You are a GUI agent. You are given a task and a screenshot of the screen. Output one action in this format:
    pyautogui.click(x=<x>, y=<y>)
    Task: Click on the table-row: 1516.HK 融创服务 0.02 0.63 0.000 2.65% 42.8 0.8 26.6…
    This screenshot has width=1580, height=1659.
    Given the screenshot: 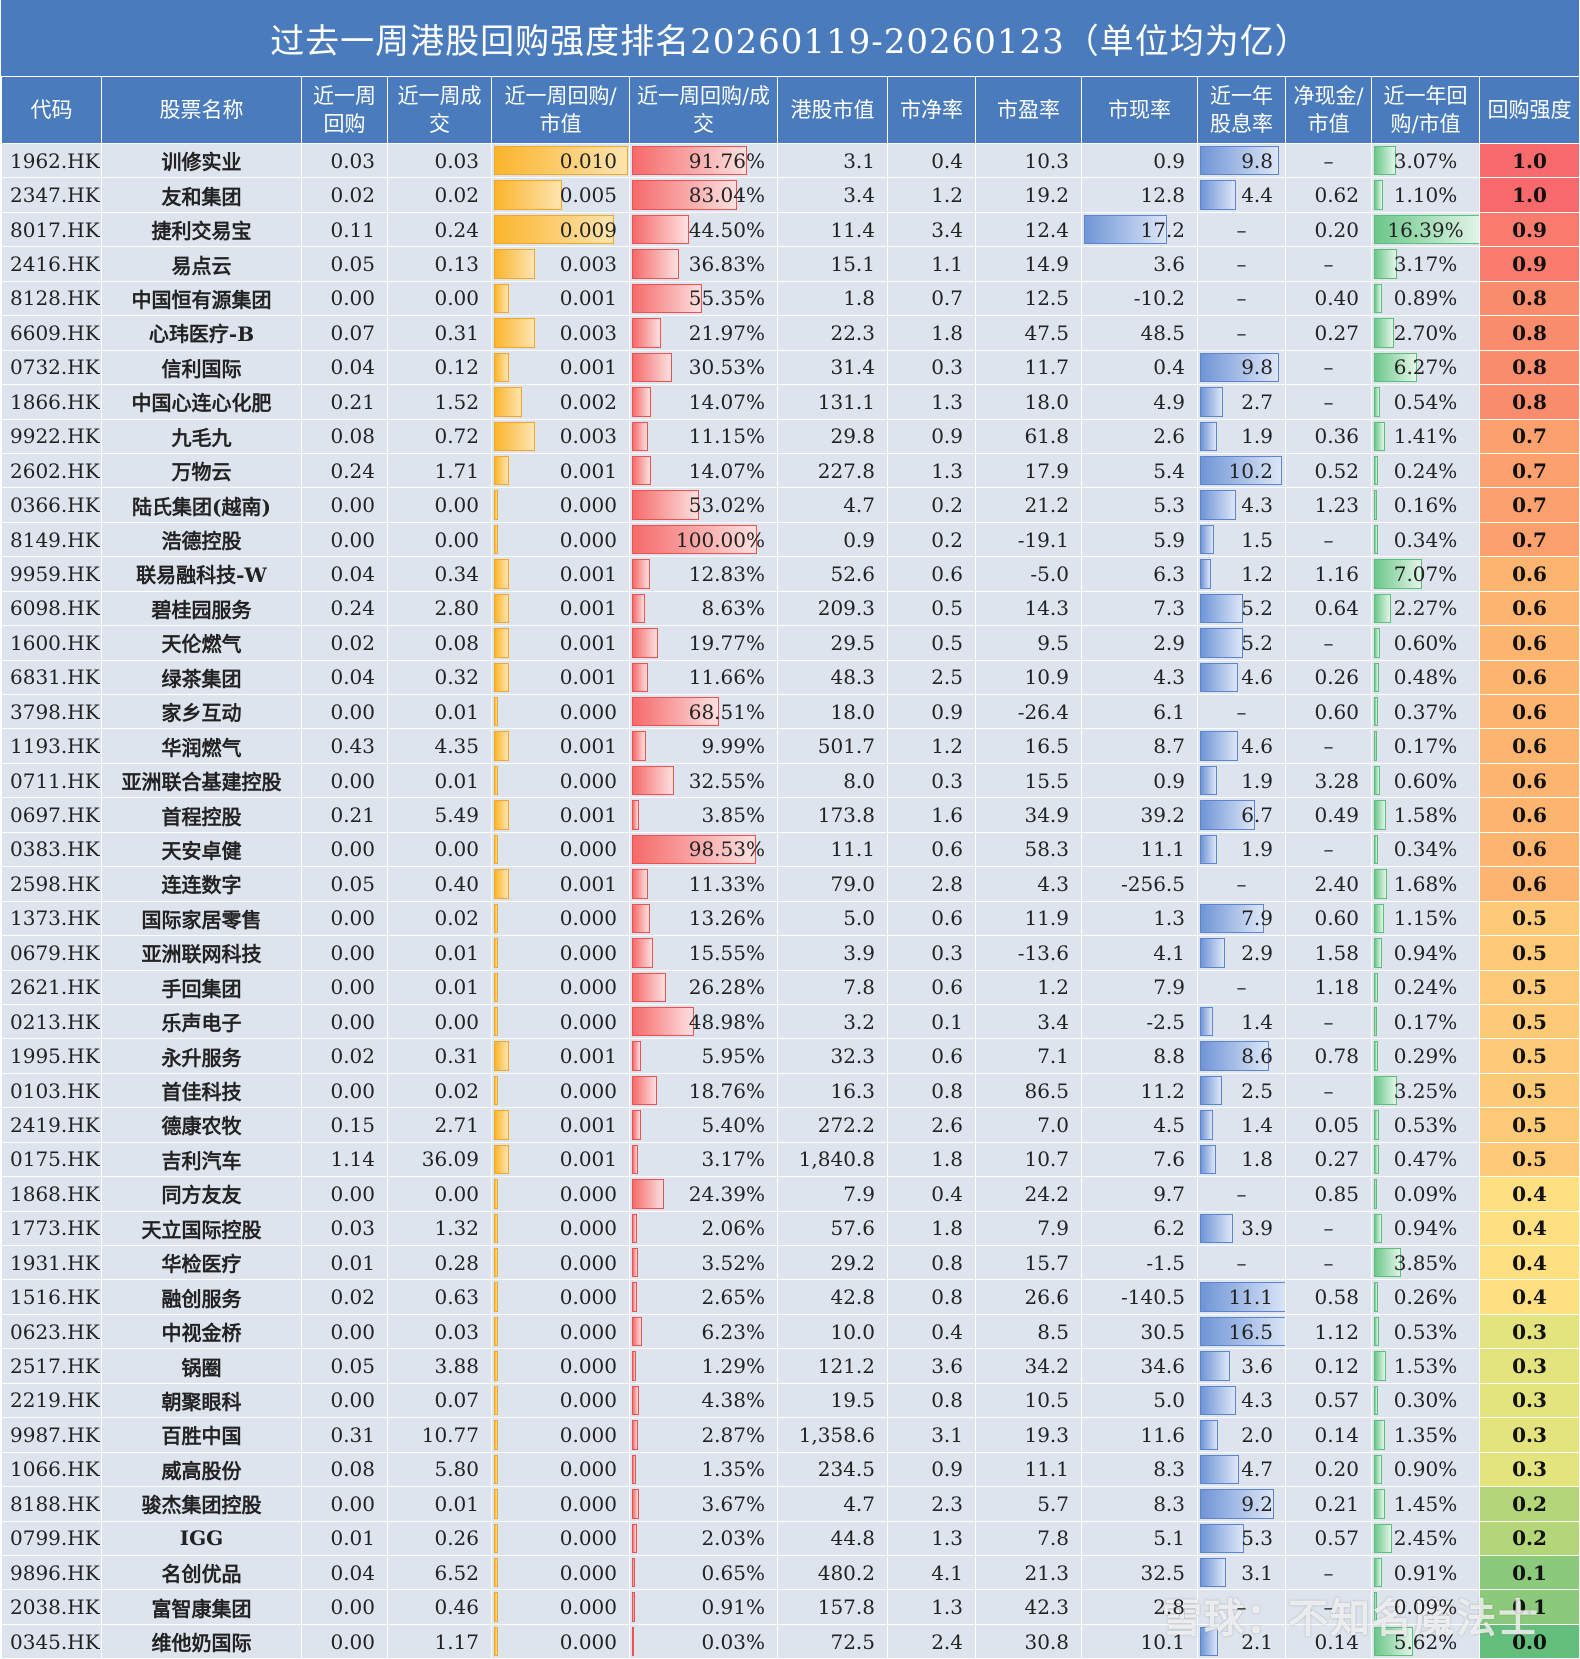 What is the action you would take?
    pyautogui.click(x=790, y=1297)
    